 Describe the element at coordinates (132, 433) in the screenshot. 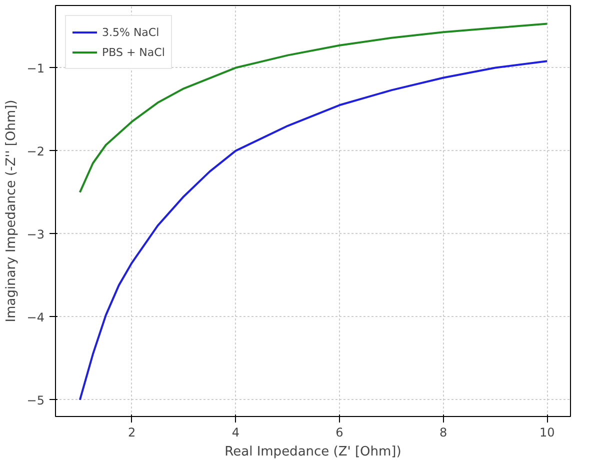

I see `x-tick-label: 2` at that location.